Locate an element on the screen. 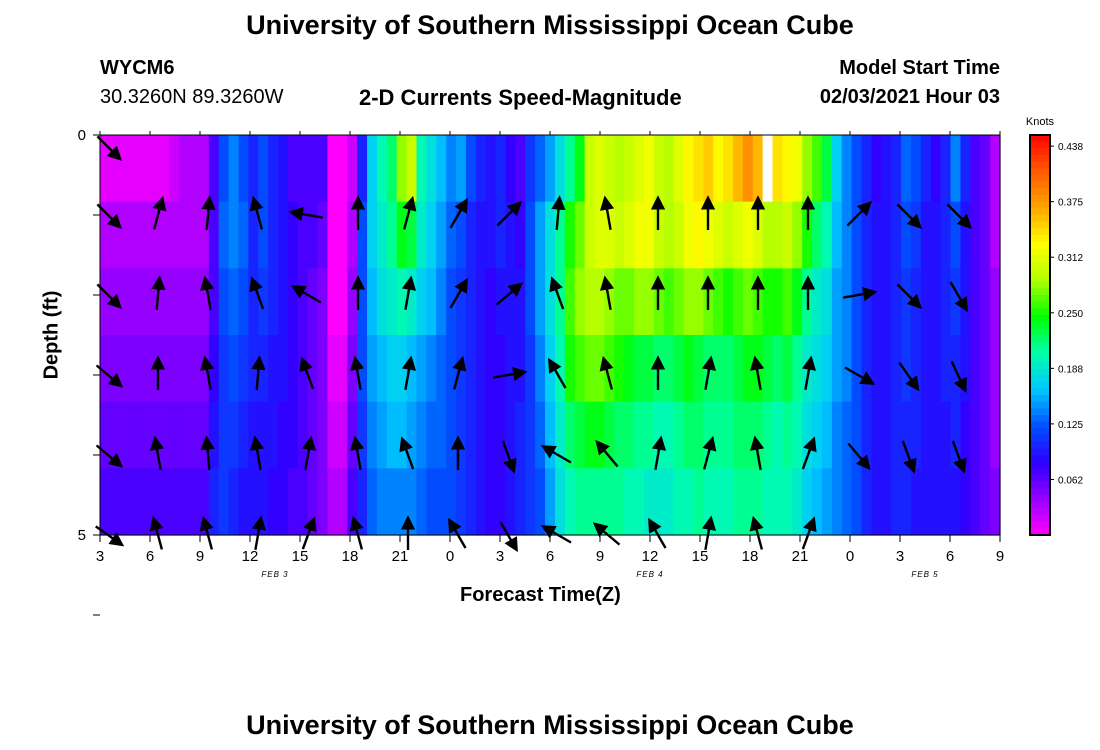 The height and width of the screenshot is (750, 1100). colorbar-tick-label: 0.125 is located at coordinates (1070, 425).